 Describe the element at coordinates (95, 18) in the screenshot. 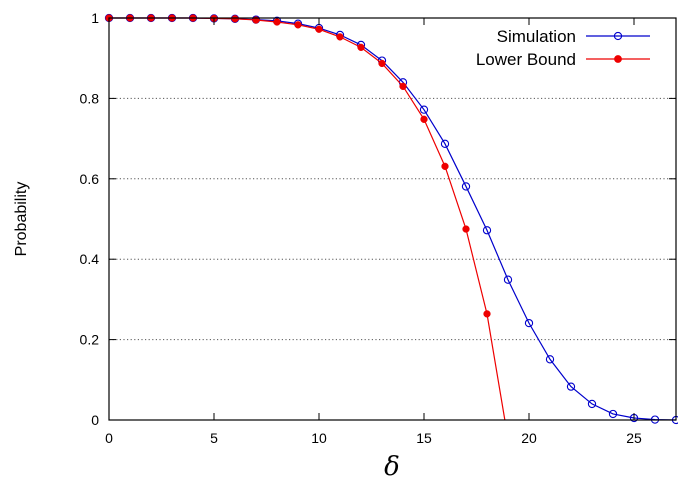

I see `y-tick-label: 1` at that location.